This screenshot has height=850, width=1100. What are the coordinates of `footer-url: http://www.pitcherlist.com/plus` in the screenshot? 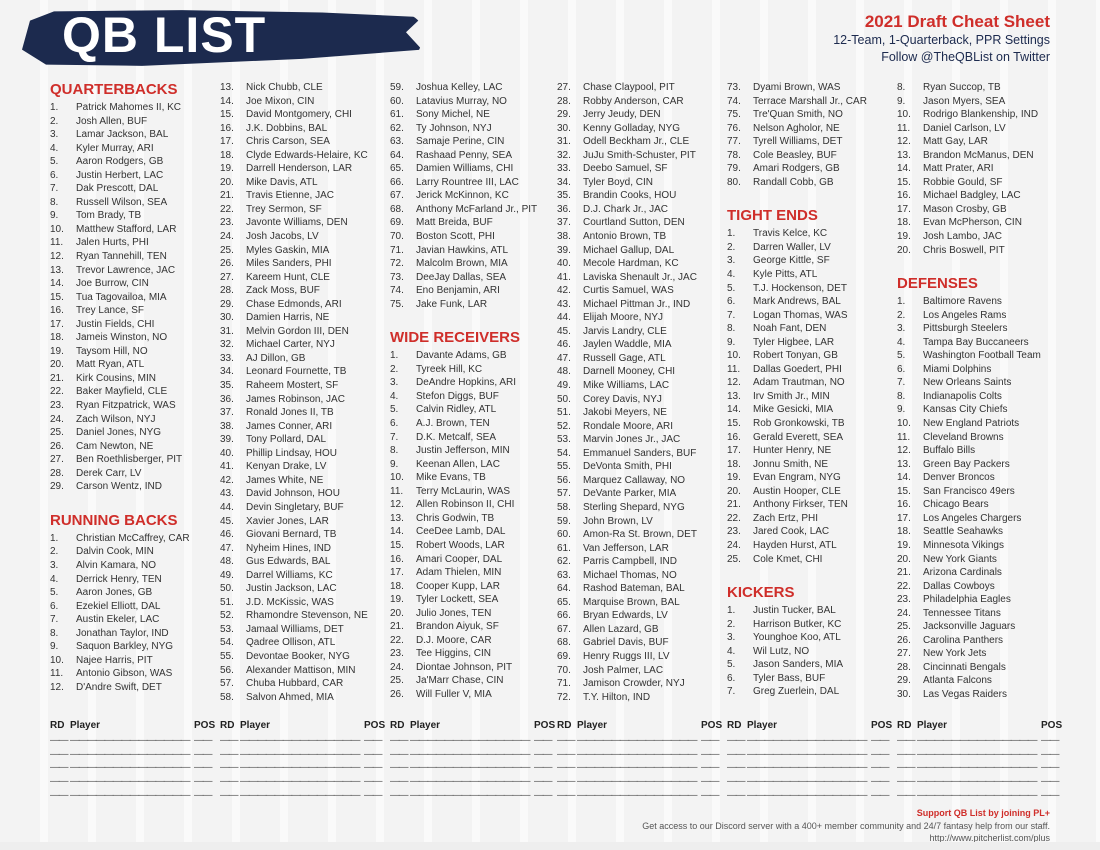 It's located at (989, 838).